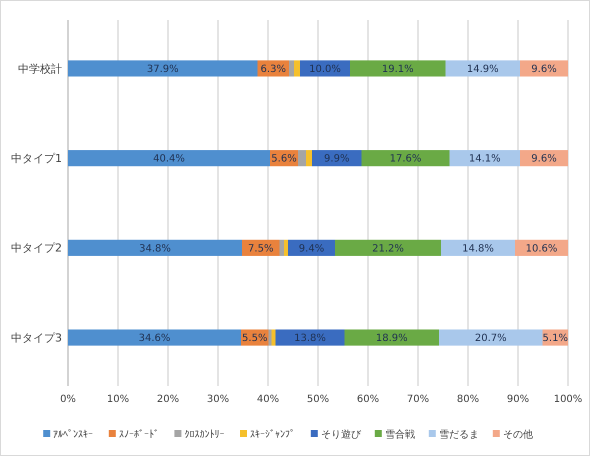 The image size is (590, 456). I want to click on data-label: 10.6%, so click(542, 248).